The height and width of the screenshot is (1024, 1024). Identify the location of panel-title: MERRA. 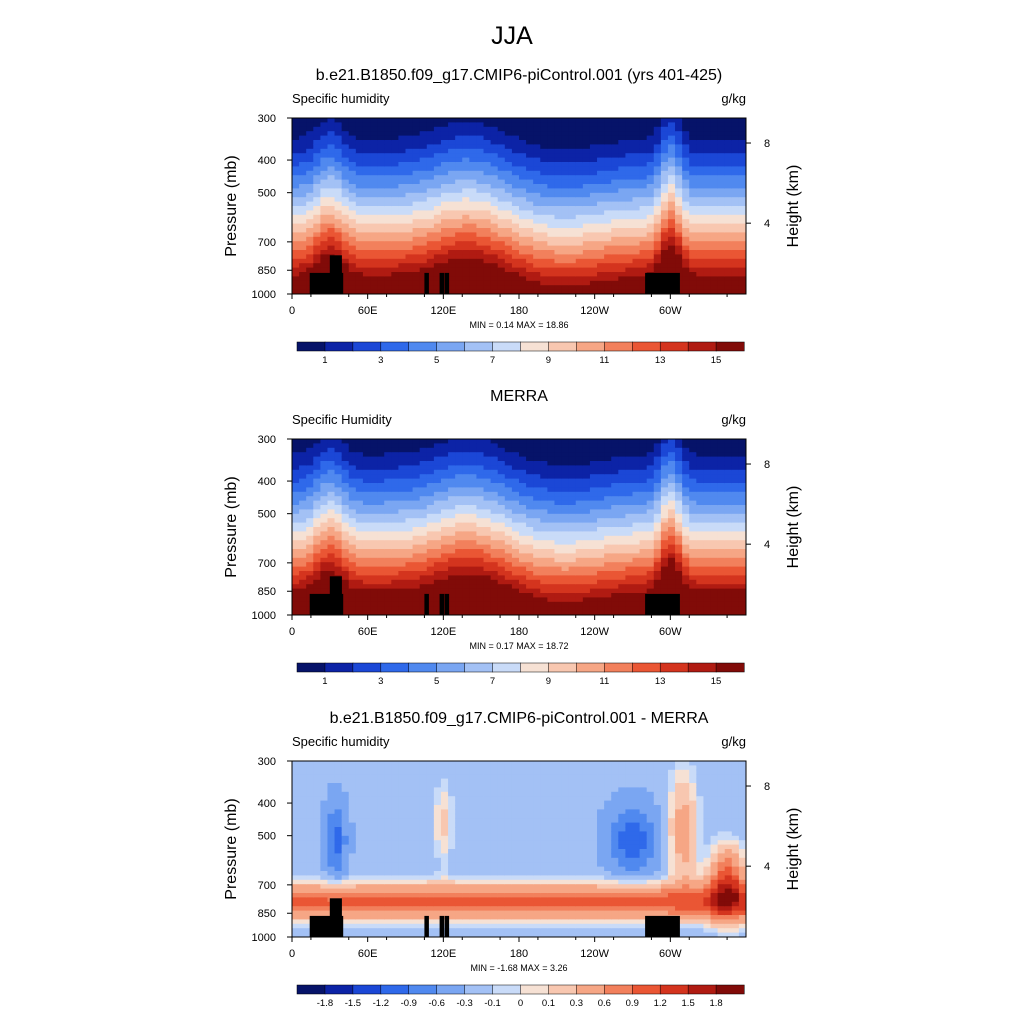
(519, 396).